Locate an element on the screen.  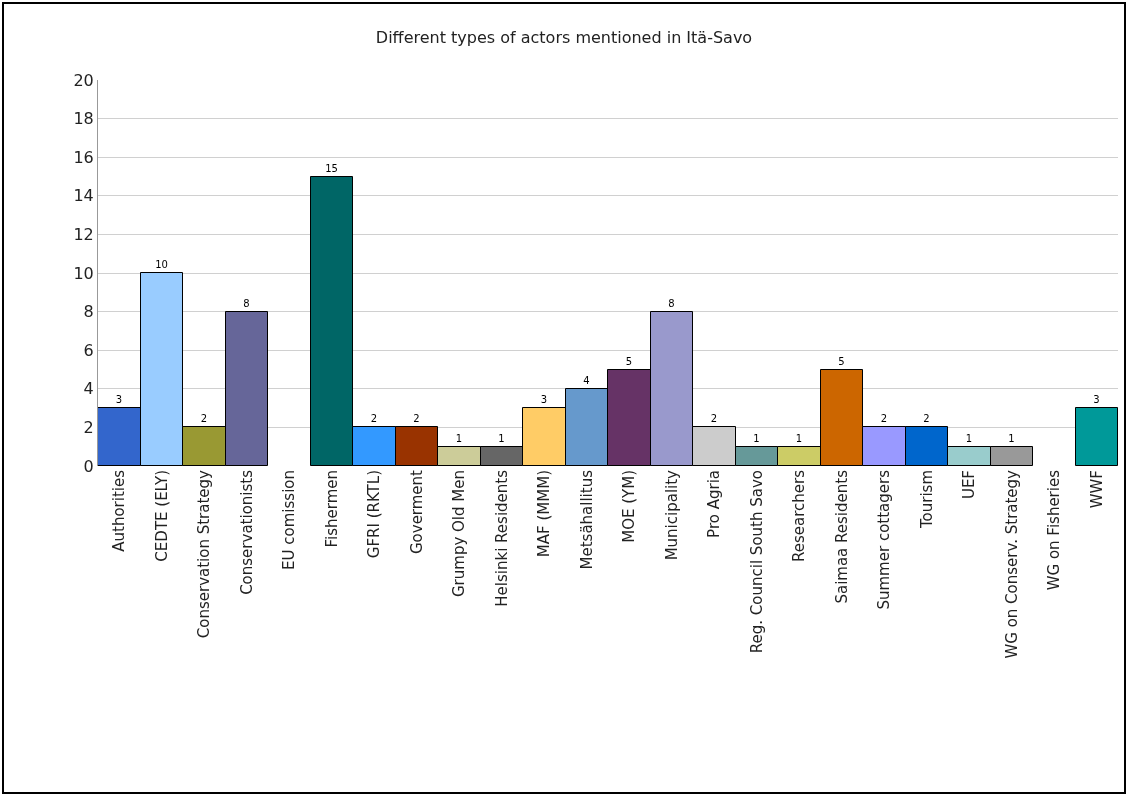
x-tick-label: Municipality is located at coordinates (671, 515).